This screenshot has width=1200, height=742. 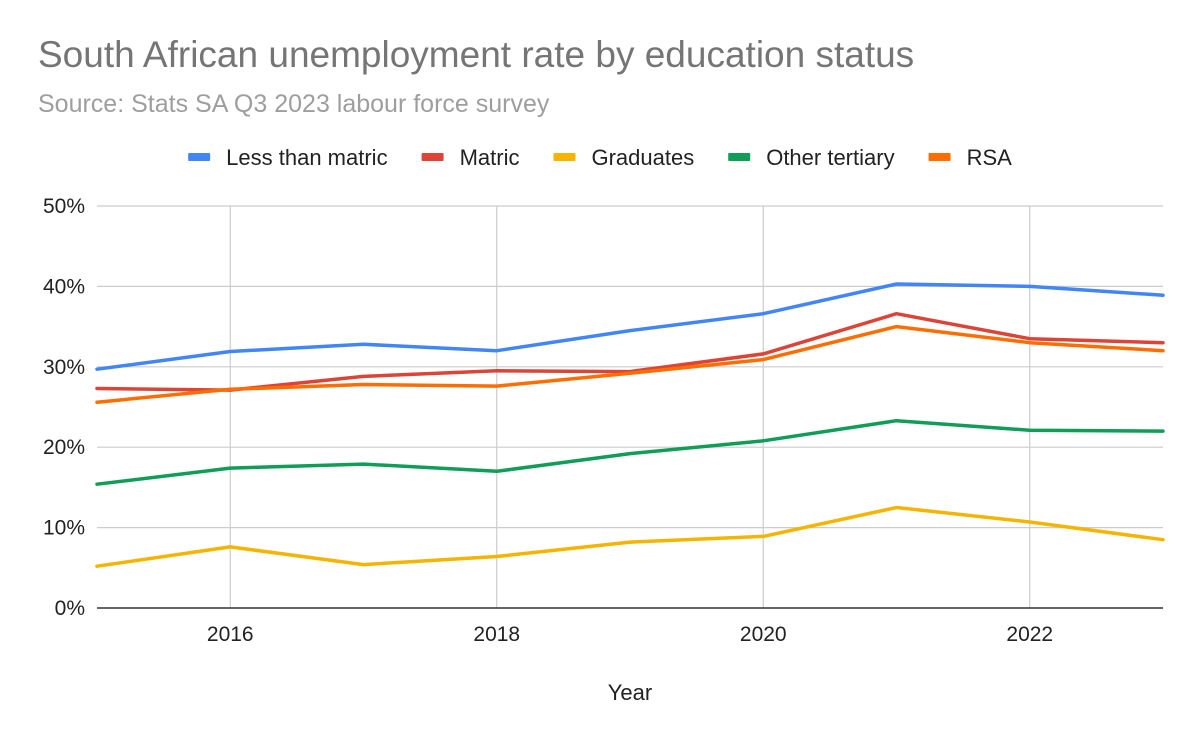 I want to click on legend-label-less-than-matric: Less than matric, so click(x=306, y=157).